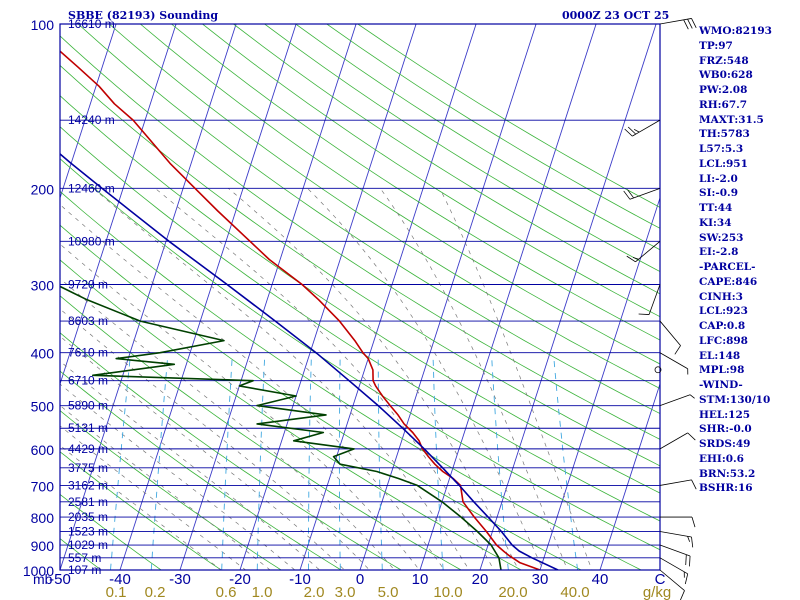 The height and width of the screenshot is (600, 800). What do you see at coordinates (540, 579) in the screenshot?
I see `temperature-tick-label: 30` at bounding box center [540, 579].